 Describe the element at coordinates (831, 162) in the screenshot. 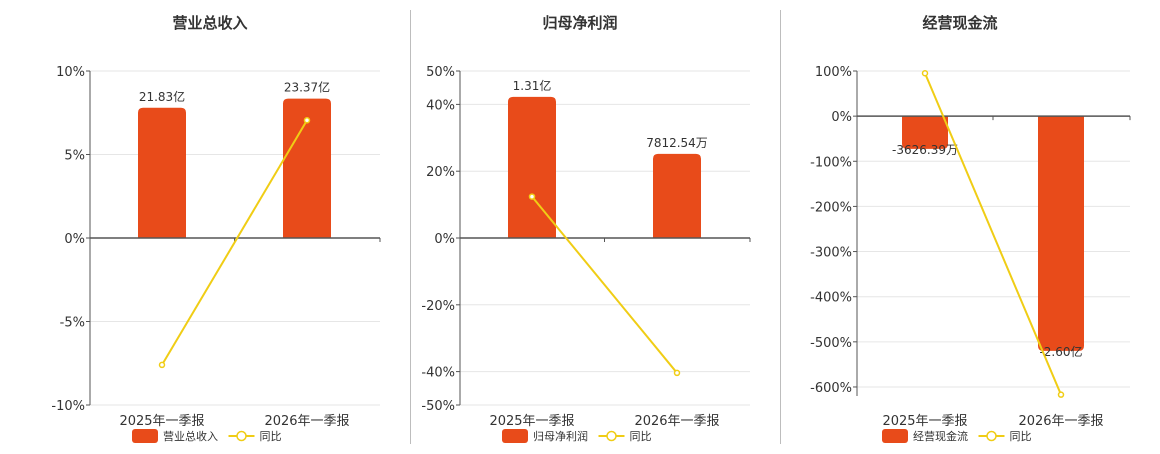

I see `y-tick-label: -100%` at that location.